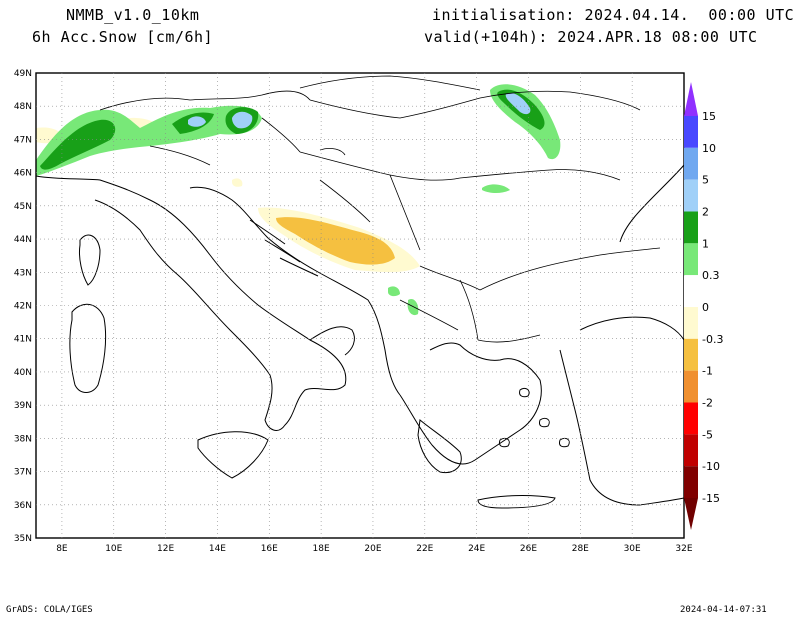 The height and width of the screenshot is (618, 800). Describe the element at coordinates (332, 341) in the screenshot. I see `italy-heel` at that location.